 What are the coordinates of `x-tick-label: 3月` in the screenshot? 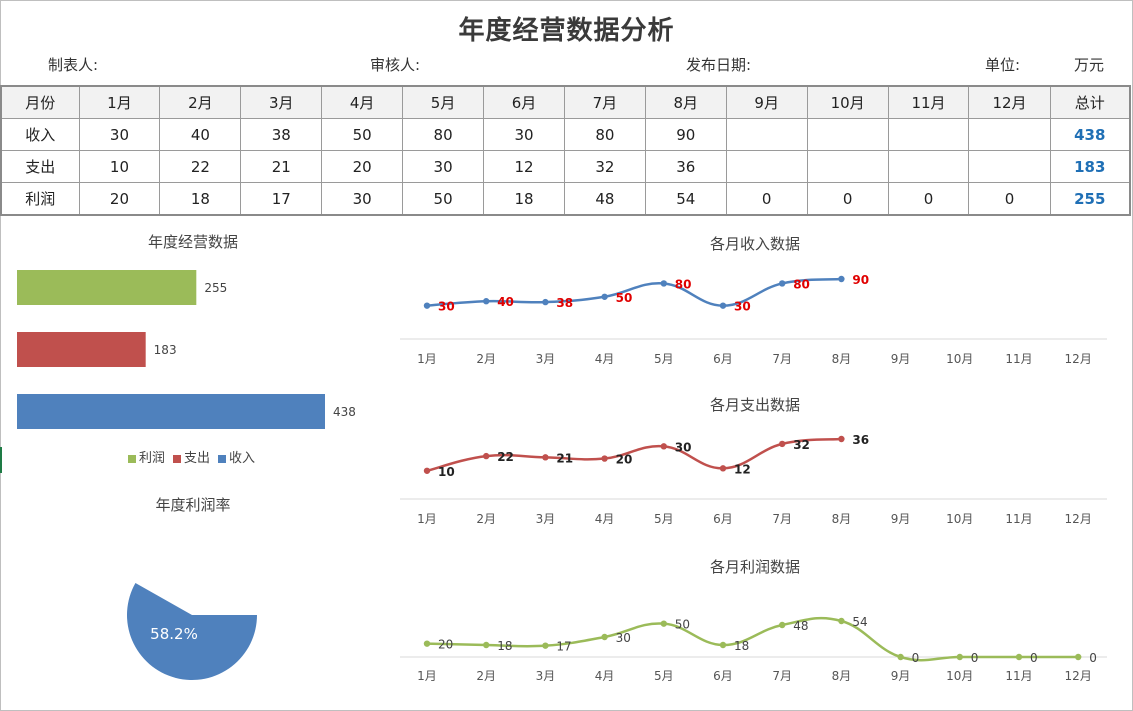 It's located at (546, 676).